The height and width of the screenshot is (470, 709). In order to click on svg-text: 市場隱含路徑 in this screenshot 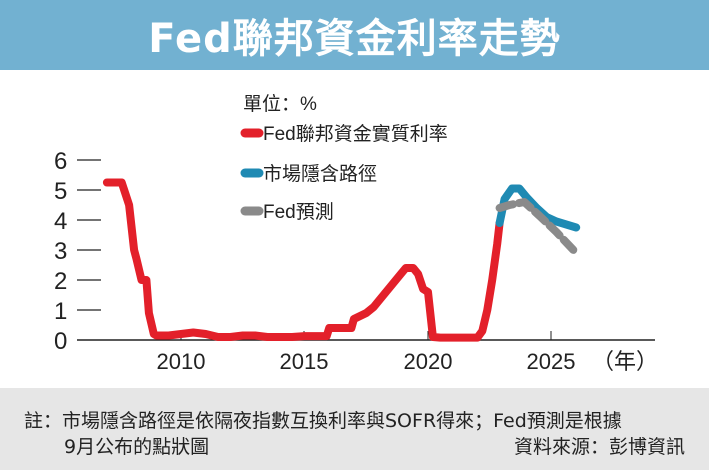, I will do `click(320, 174)`.